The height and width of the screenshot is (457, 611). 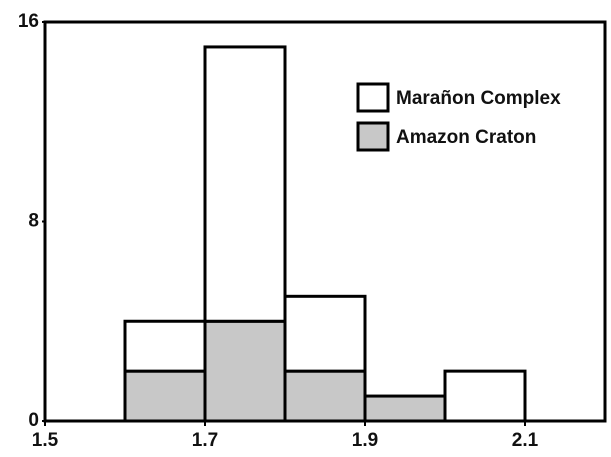 What do you see at coordinates (525, 440) in the screenshot?
I see `x-tick-label: 2.1` at bounding box center [525, 440].